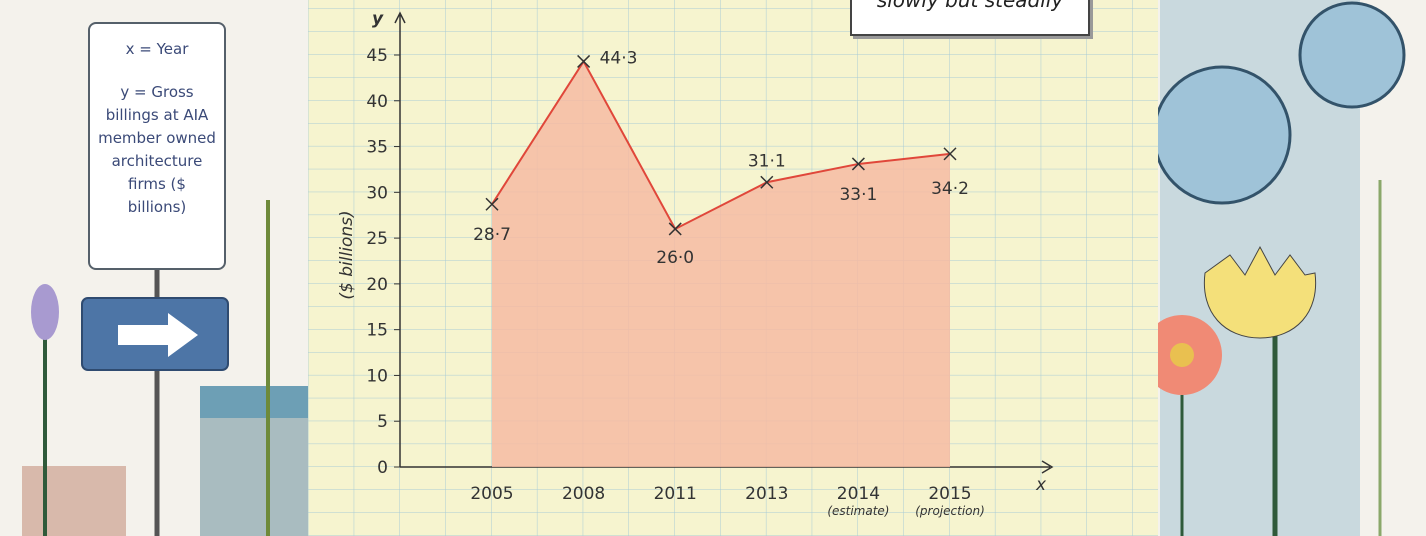 The image size is (1426, 536). I want to click on data-label: 31·1, so click(767, 161).